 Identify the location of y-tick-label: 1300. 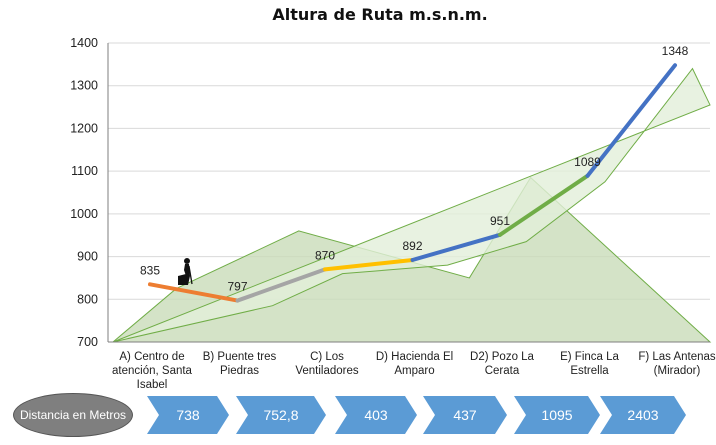
(84, 86).